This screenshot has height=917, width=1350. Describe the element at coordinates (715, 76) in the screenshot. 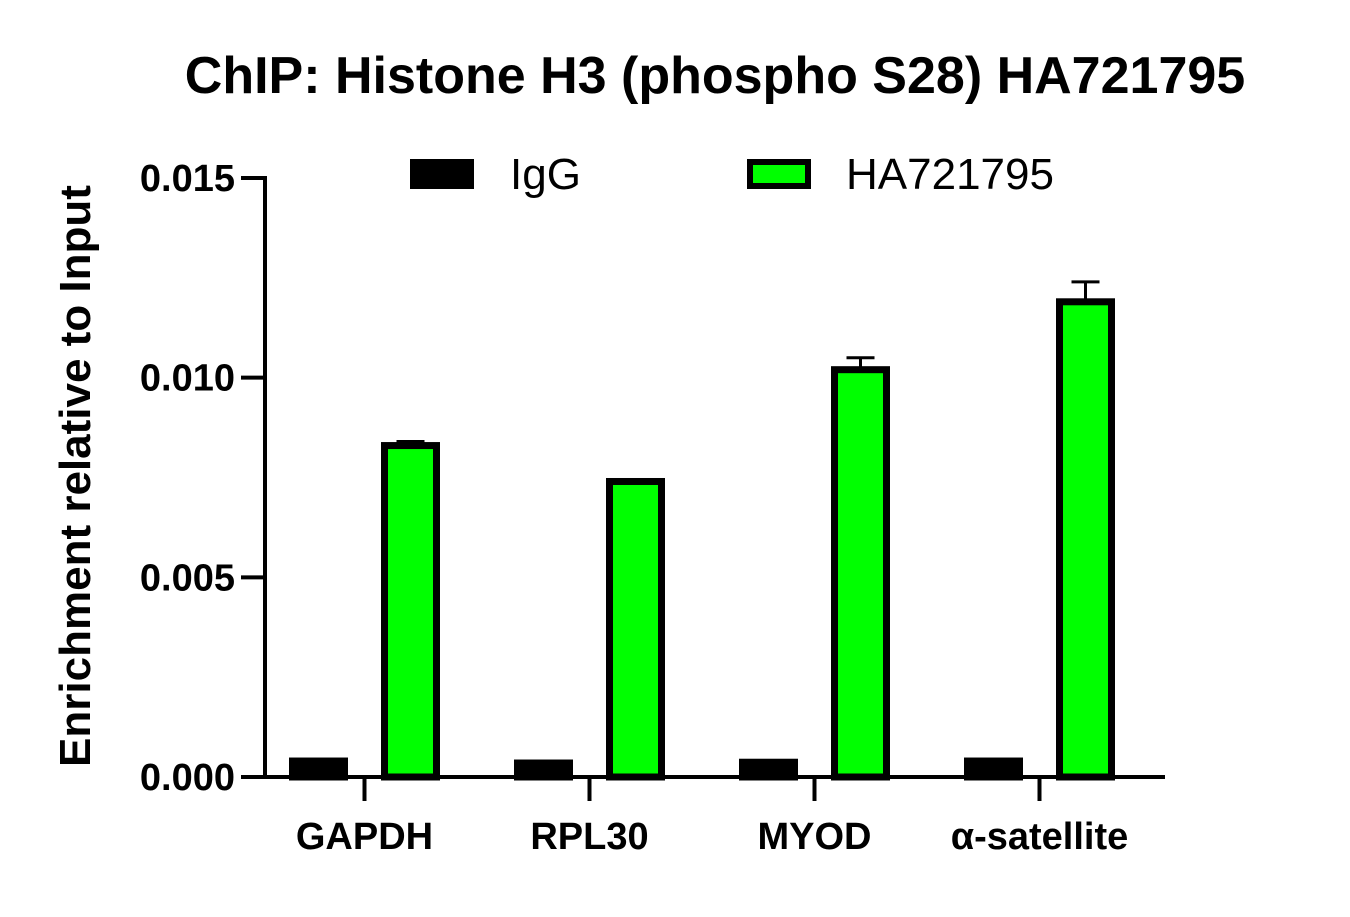

I see `chart-title: ChIP: Histone H3 (phospho S28) HA721795` at that location.